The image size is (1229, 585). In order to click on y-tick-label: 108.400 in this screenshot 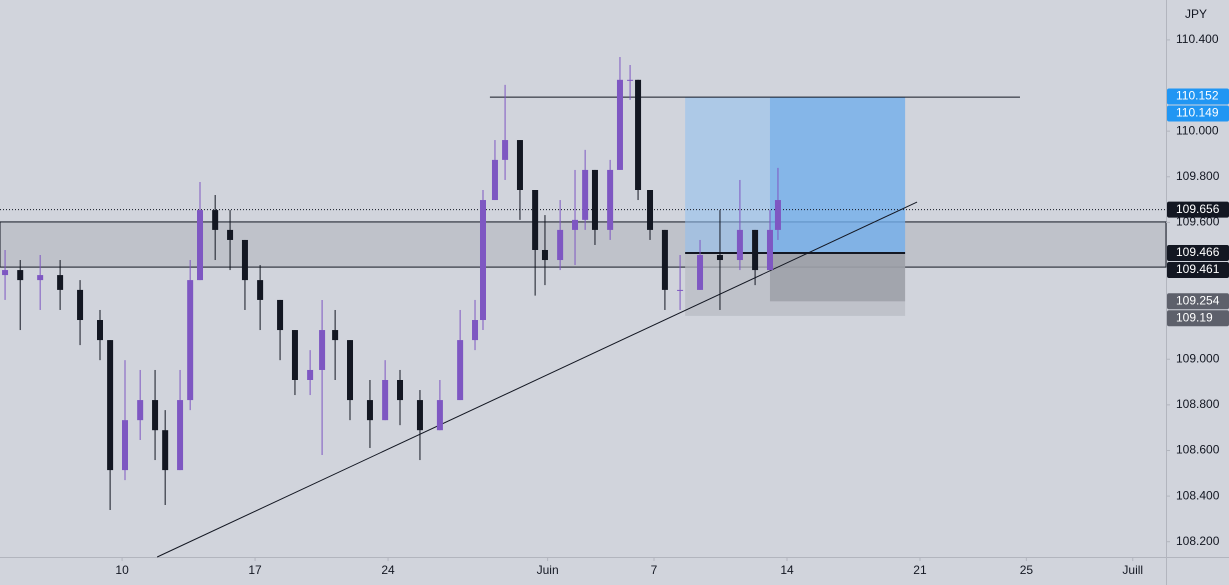, I will do `click(1198, 495)`.